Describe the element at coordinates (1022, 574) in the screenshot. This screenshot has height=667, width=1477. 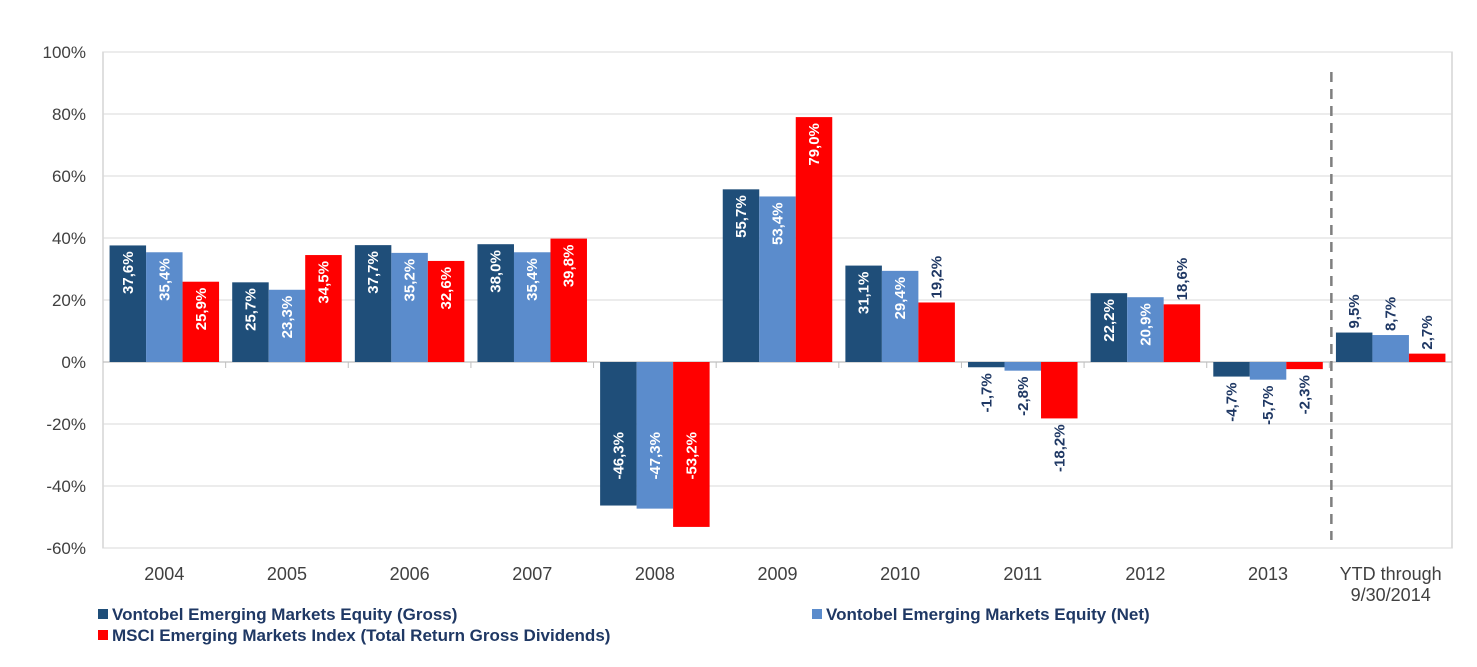
I see `x-category-label: 2011` at that location.